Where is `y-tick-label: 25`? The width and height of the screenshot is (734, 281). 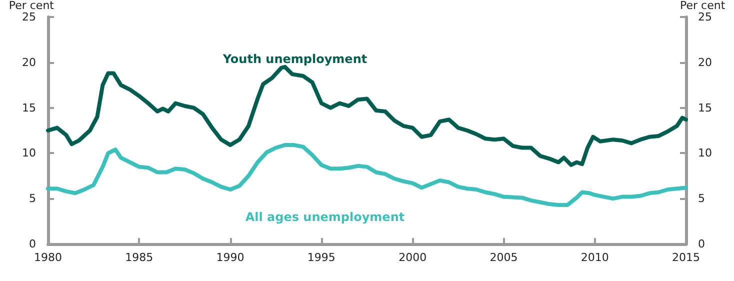
y-tick-label: 25 is located at coordinates (29, 17).